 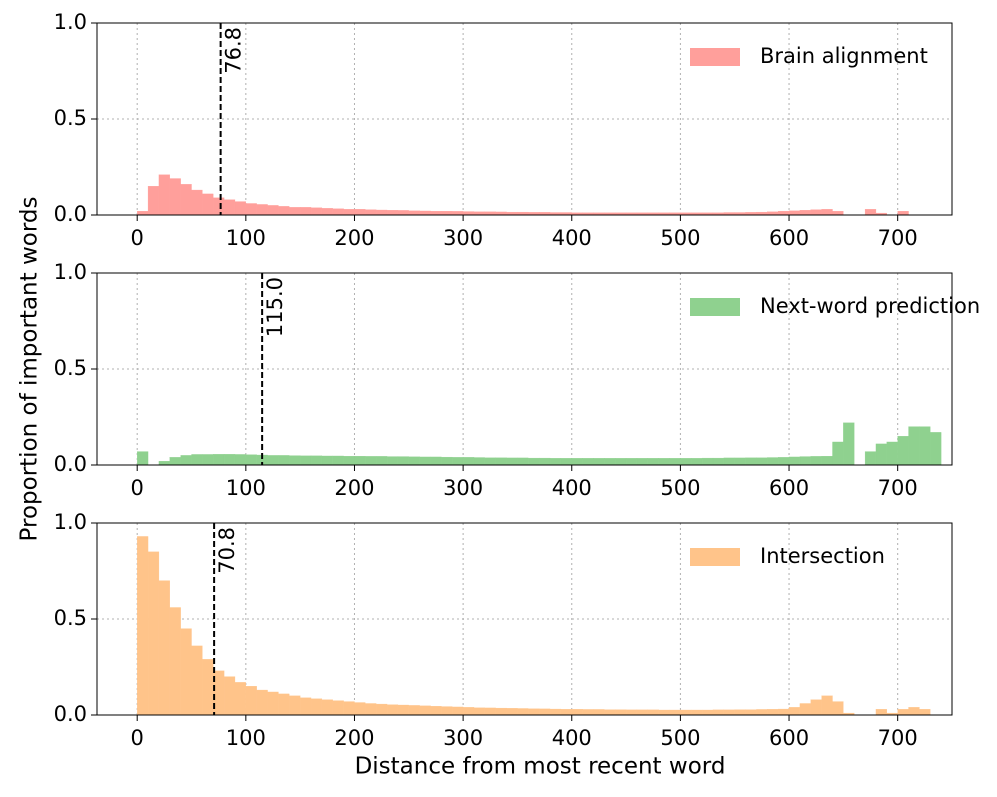 What do you see at coordinates (540, 767) in the screenshot?
I see `x-axis-label: Distance from most recent word` at bounding box center [540, 767].